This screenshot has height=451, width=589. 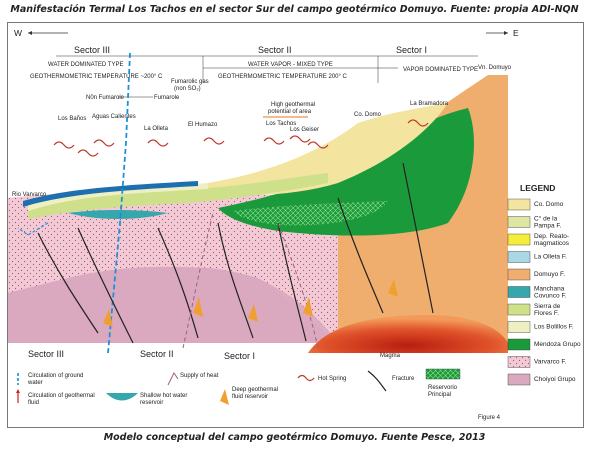 I want to click on aguas-calientes-label: Aguas Calientes, so click(x=114, y=117).